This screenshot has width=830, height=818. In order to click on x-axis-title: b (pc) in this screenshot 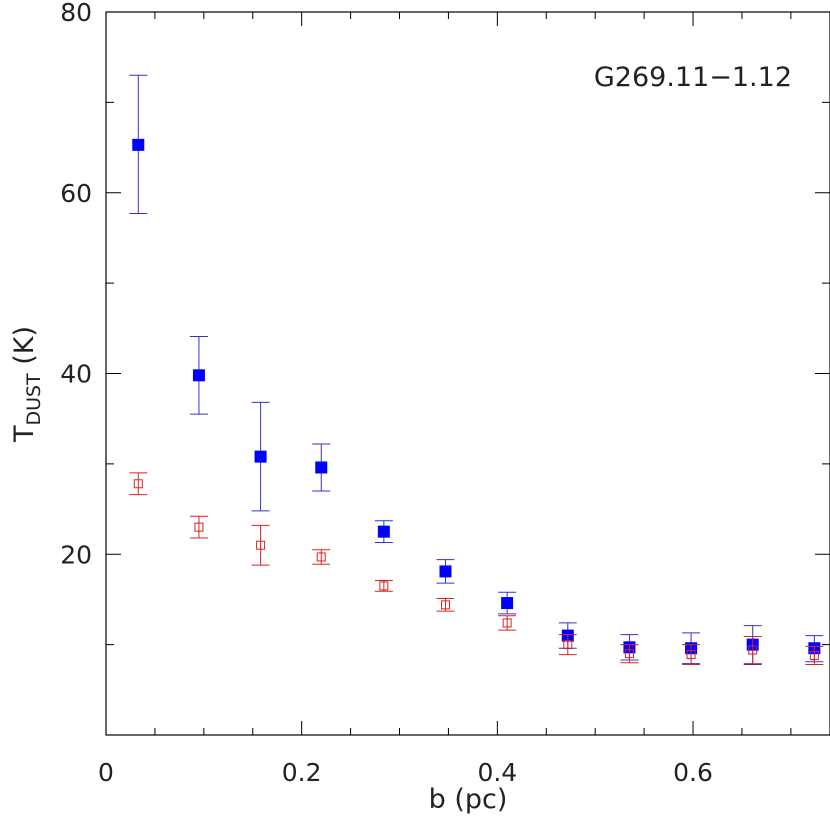, I will do `click(468, 799)`.